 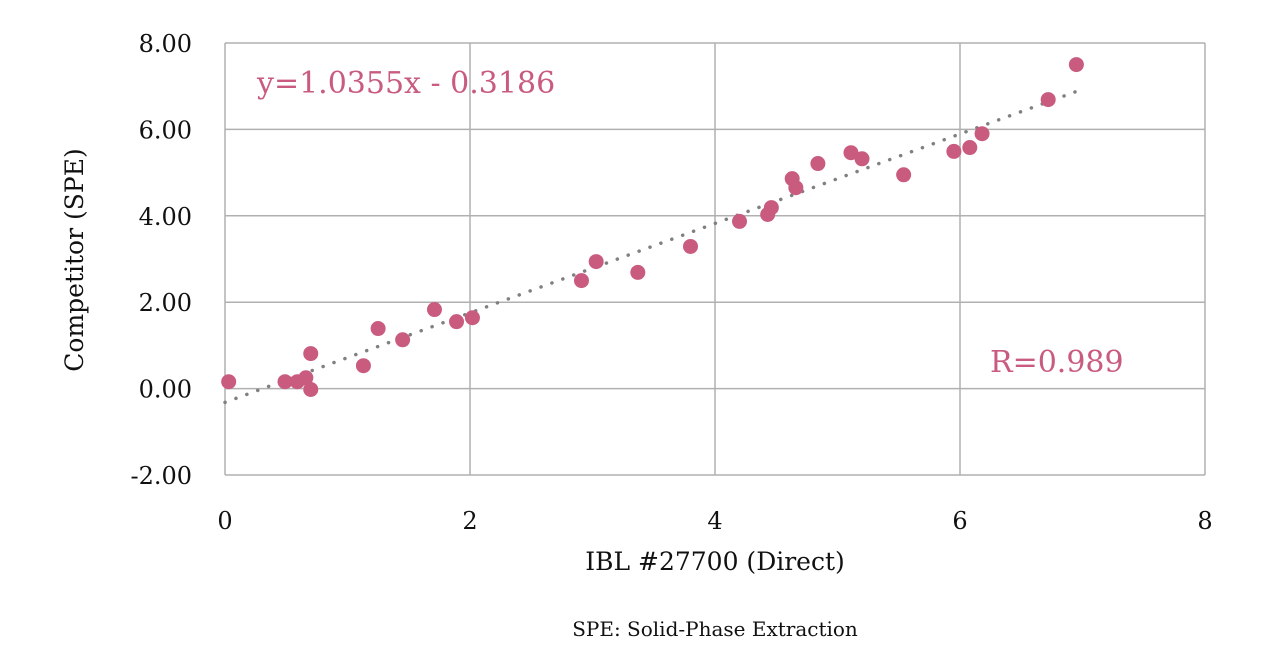 What do you see at coordinates (165, 390) in the screenshot?
I see `y-tick-label: 0.00` at bounding box center [165, 390].